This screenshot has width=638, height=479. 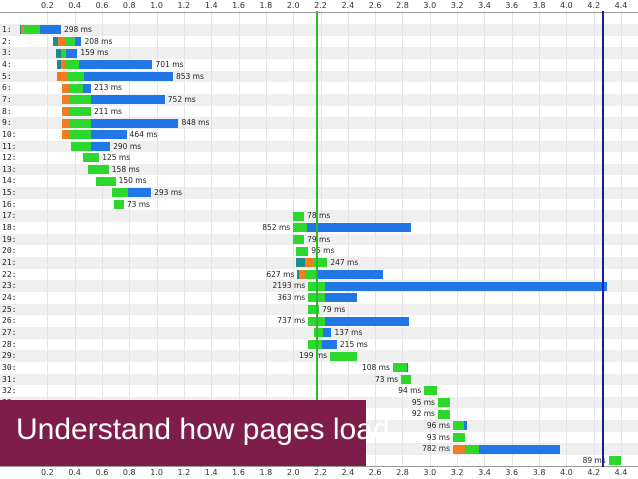 I want to click on row-label: 31:, so click(x=9, y=379).